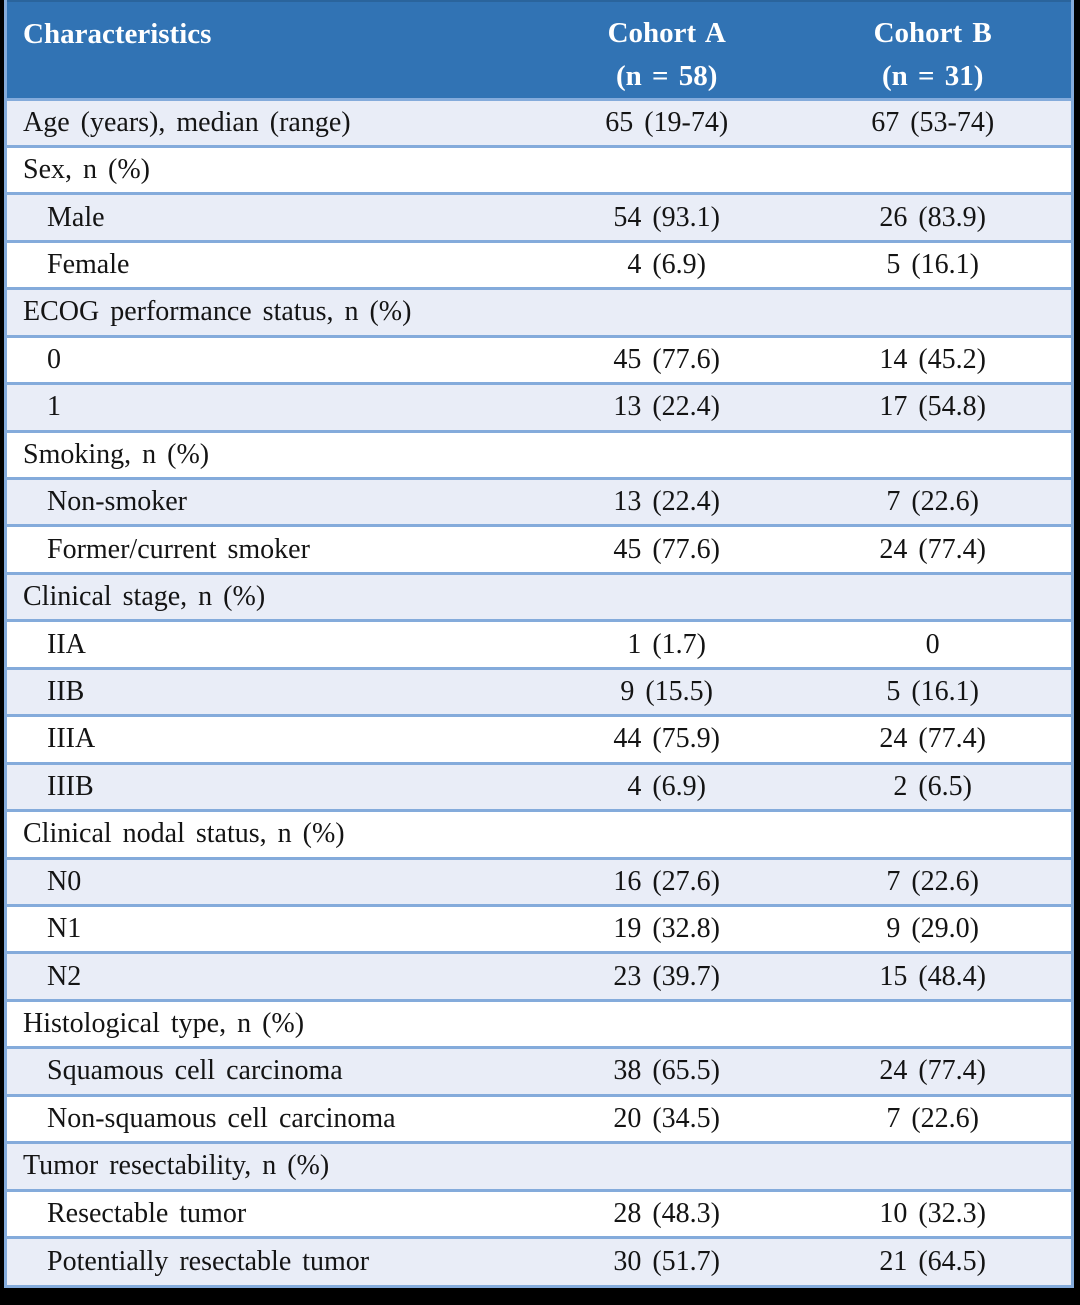 The height and width of the screenshot is (1305, 1080). What do you see at coordinates (273, 501) in the screenshot?
I see `row-label: Non-smoker` at bounding box center [273, 501].